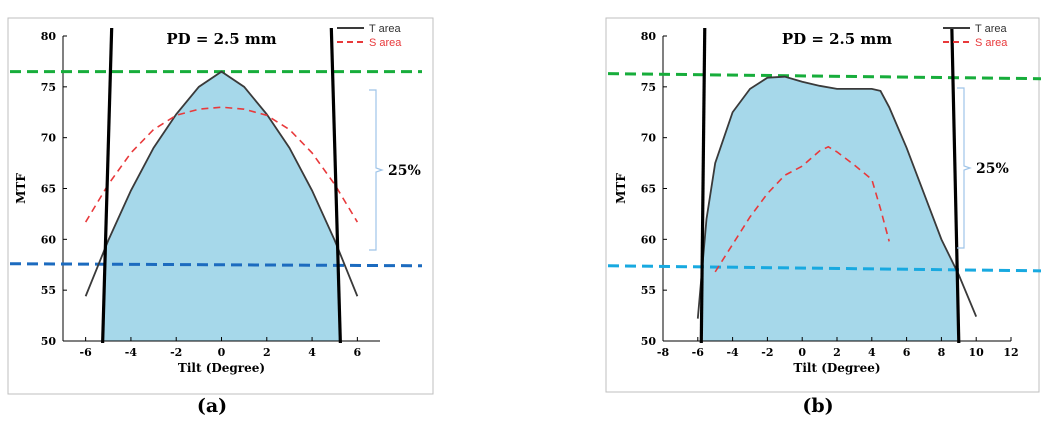  What do you see at coordinates (977, 352) in the screenshot?
I see `x-tick-label: 10` at bounding box center [977, 352].